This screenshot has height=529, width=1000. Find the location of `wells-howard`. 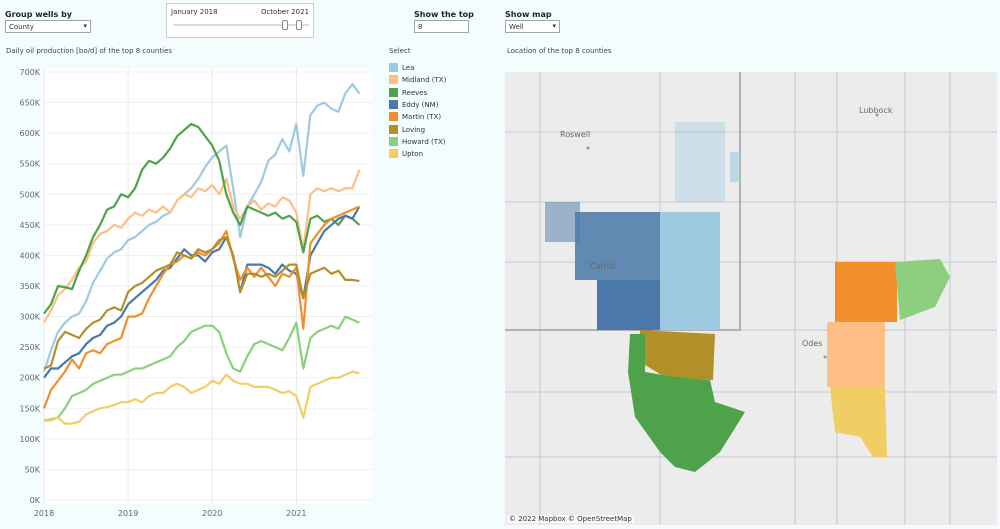

wells-howard is located at coordinates (922, 289).